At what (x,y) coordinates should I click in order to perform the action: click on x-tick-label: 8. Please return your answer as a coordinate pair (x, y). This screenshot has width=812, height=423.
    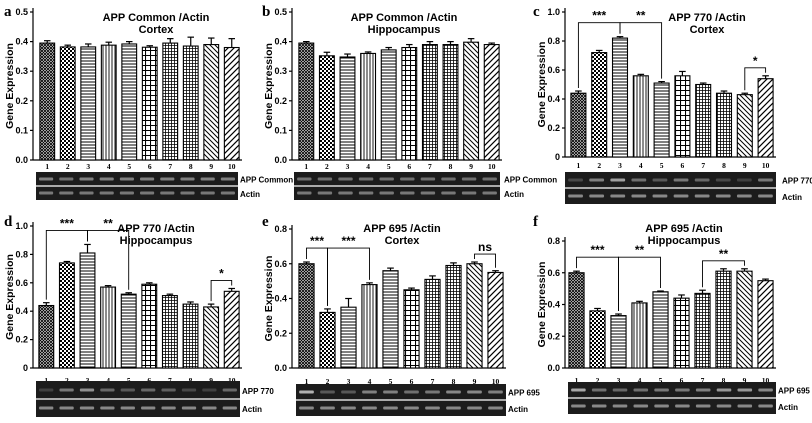
    Looking at the image, I should click on (191, 166).